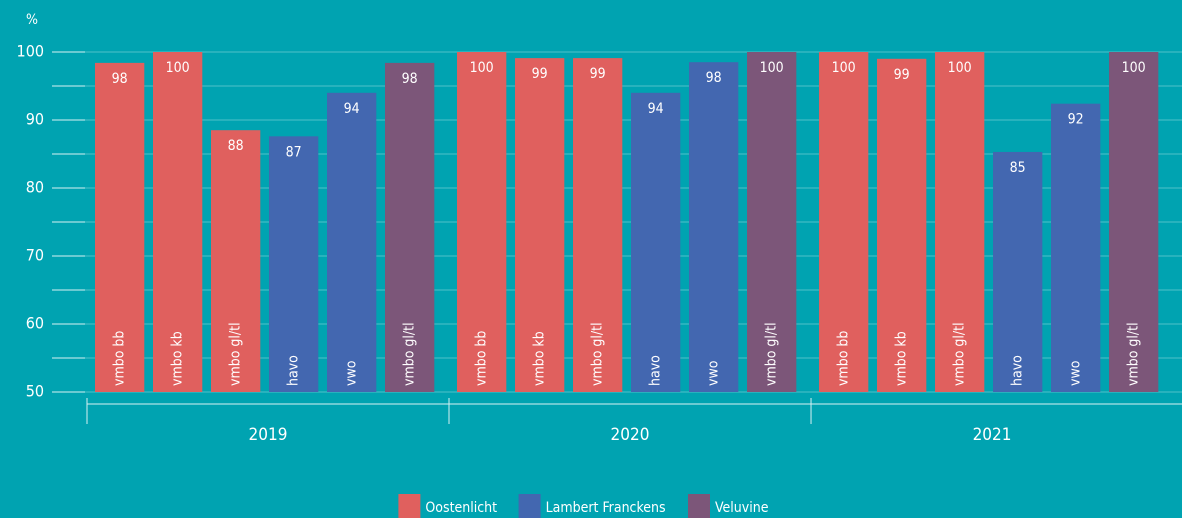 This screenshot has height=518, width=1182. Describe the element at coordinates (630, 435) in the screenshot. I see `x-tick-label: 2020` at that location.